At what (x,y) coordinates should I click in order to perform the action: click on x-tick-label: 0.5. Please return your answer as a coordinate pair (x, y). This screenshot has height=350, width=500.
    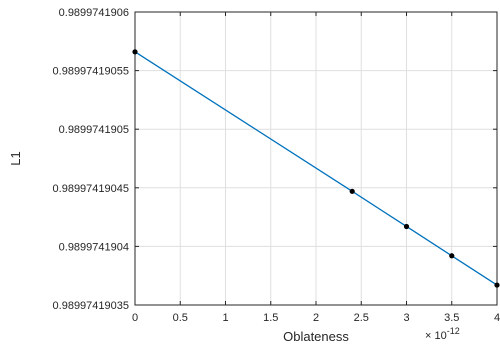
    Looking at the image, I should click on (180, 318).